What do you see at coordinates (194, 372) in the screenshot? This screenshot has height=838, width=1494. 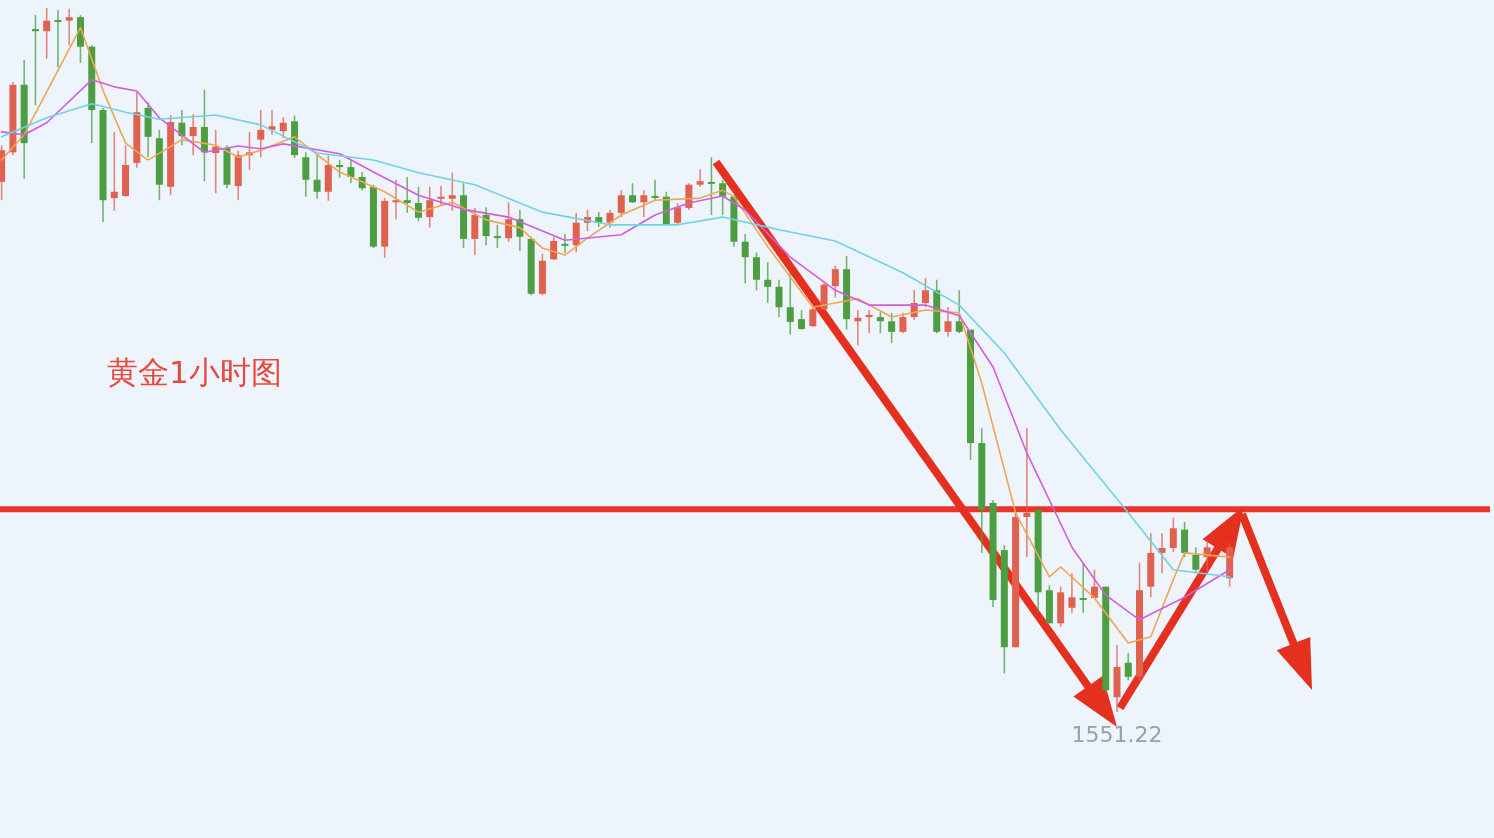 I see `text: 黄金1小时图` at bounding box center [194, 372].